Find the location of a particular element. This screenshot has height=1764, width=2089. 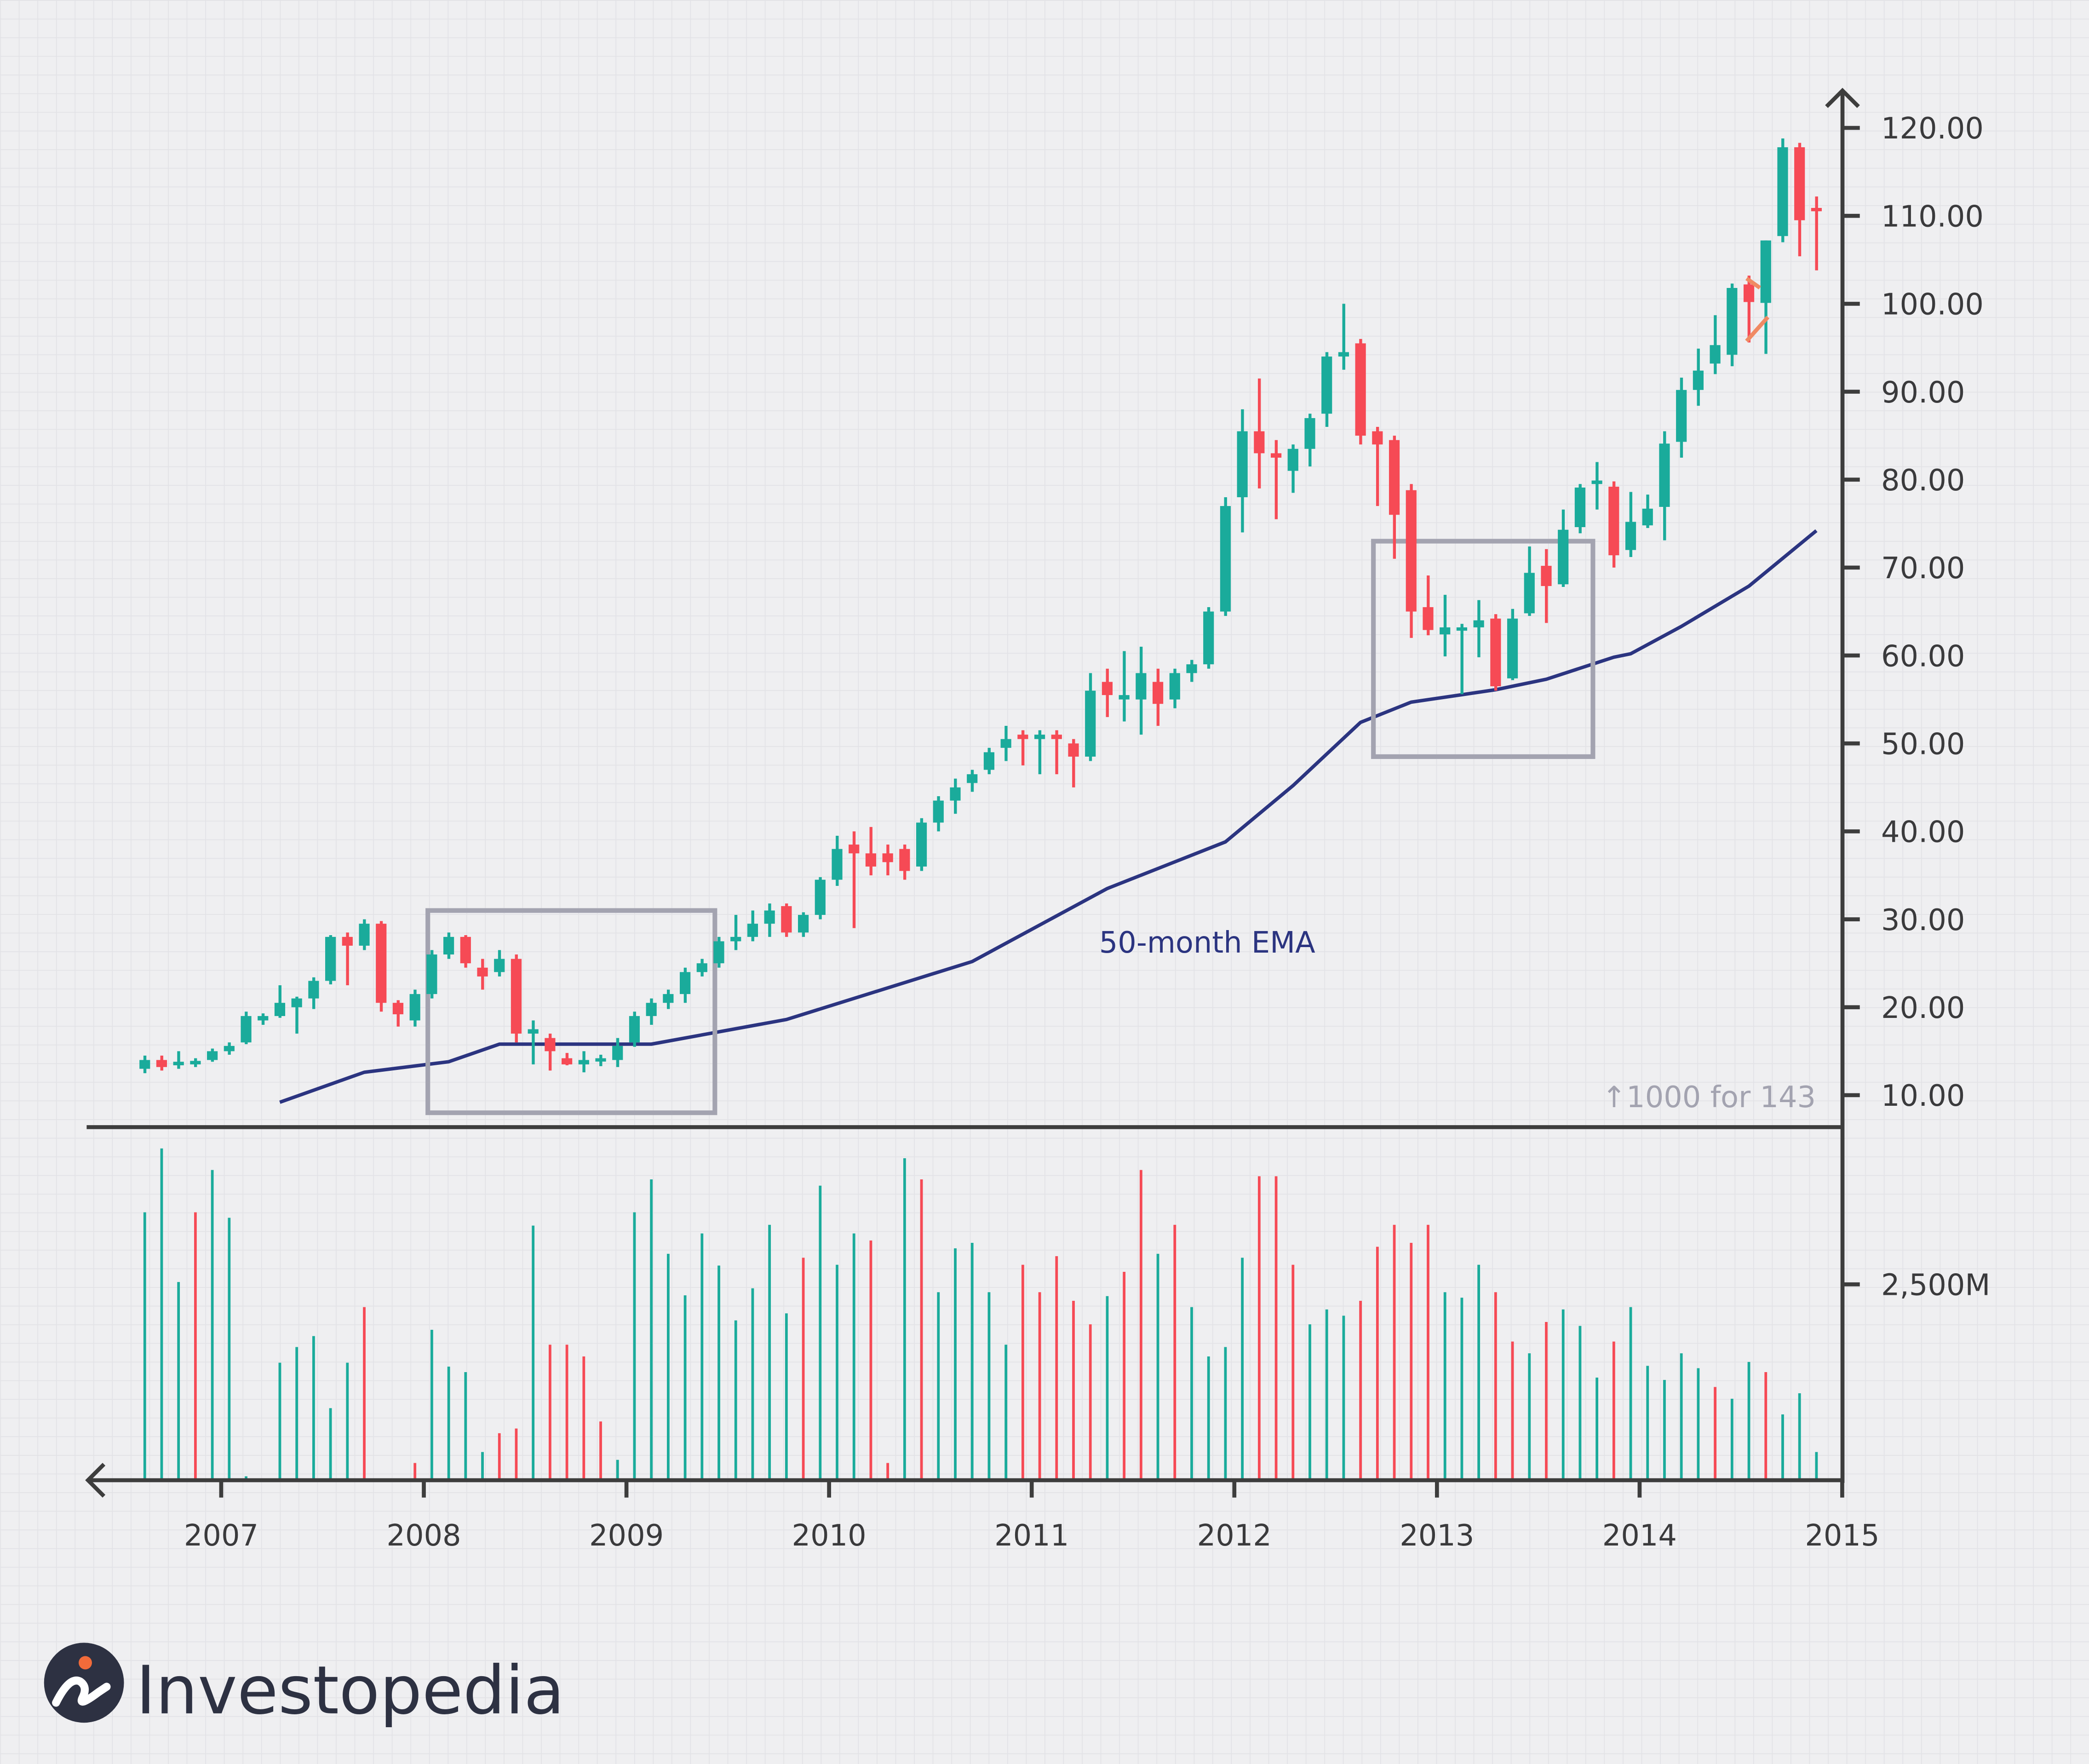

split-annotation: ↑1000 for 143 is located at coordinates (1709, 1097).